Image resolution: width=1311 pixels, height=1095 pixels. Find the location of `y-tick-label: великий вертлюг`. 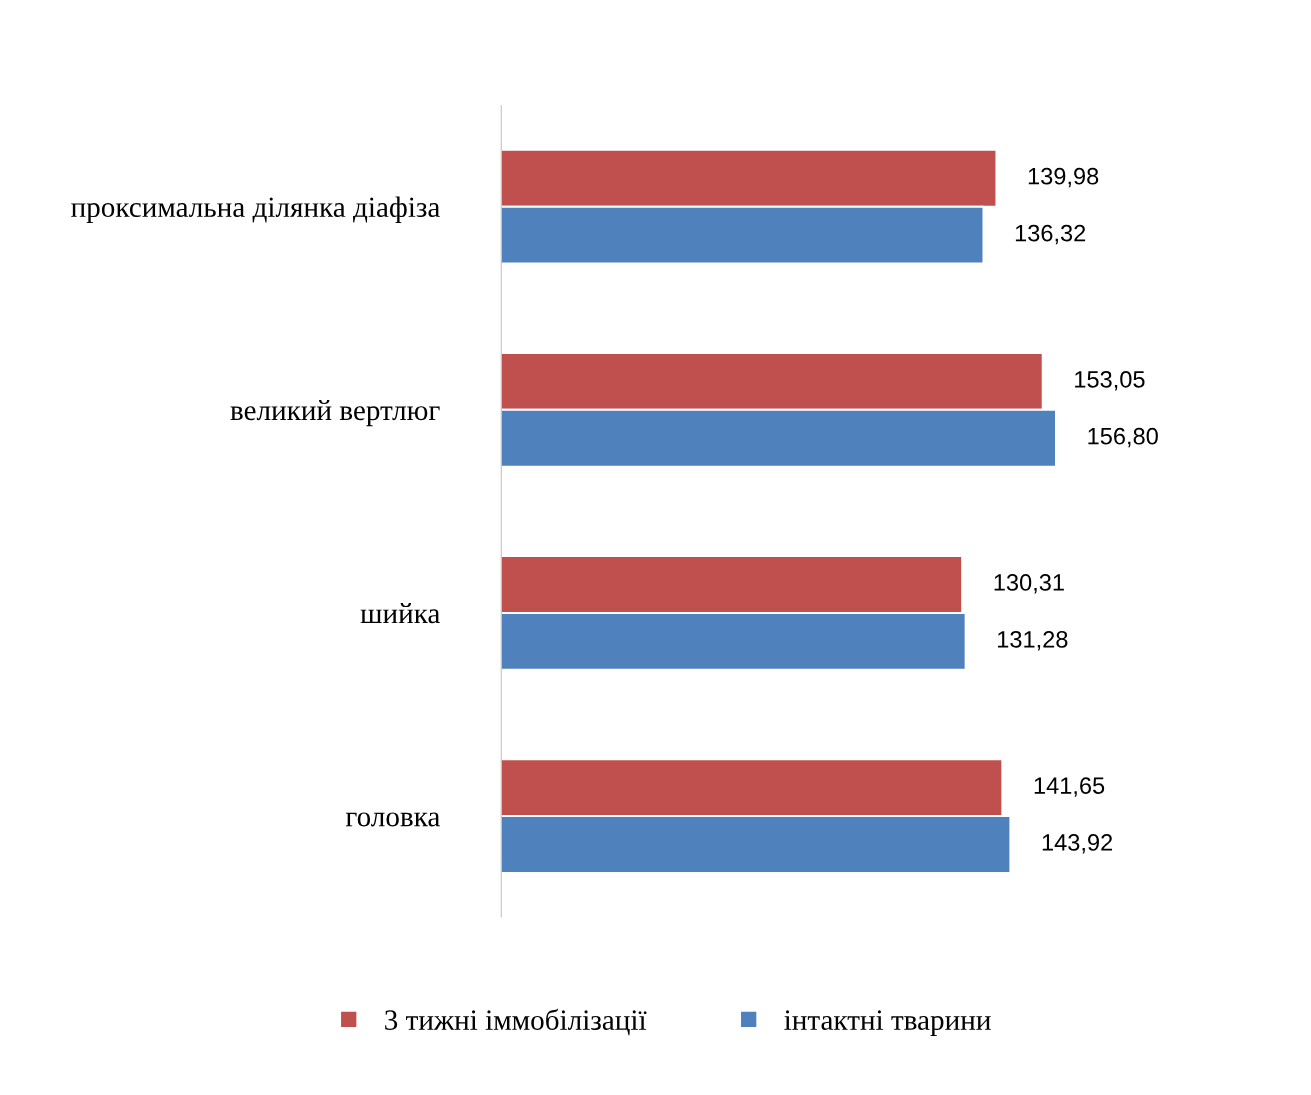

y-tick-label: великий вертлюг is located at coordinates (335, 413).